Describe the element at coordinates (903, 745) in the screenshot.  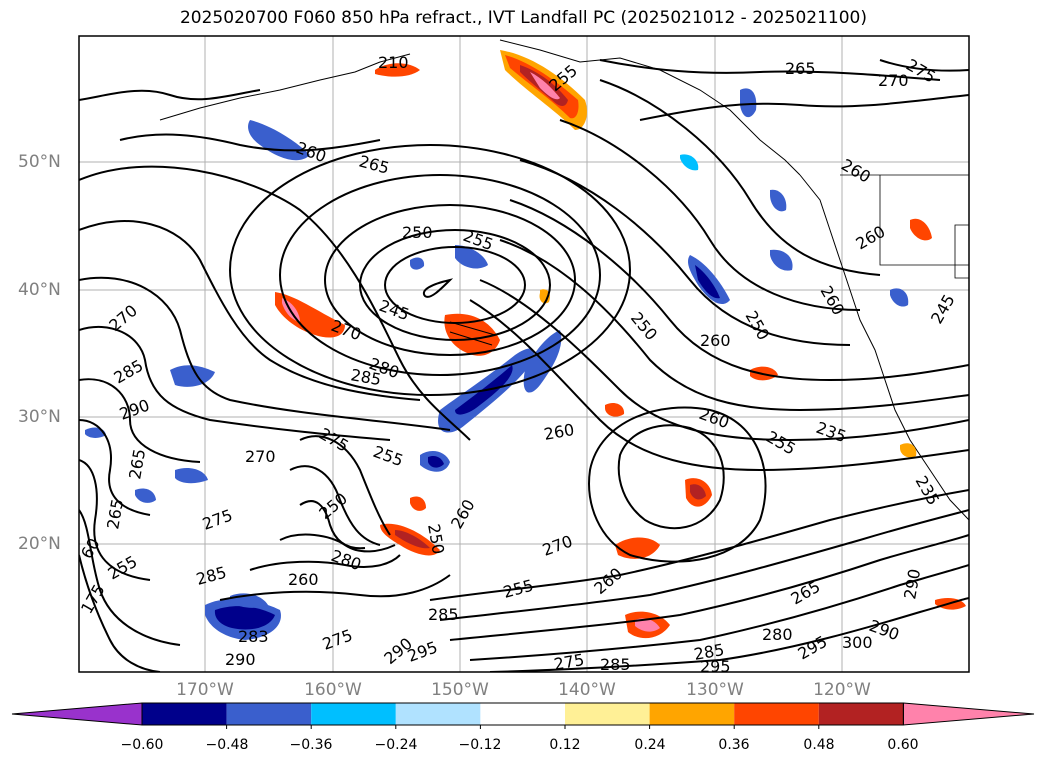
I see `colorbar-tick-label: 0.60` at that location.